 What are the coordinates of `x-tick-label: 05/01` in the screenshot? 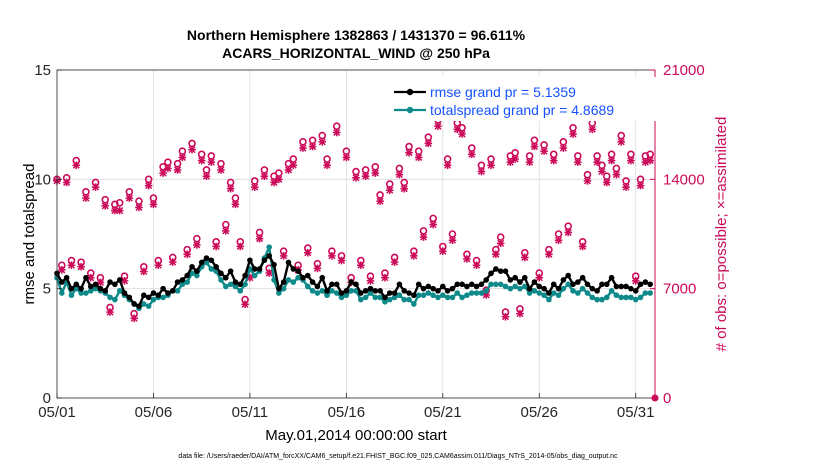 It's located at (57, 412).